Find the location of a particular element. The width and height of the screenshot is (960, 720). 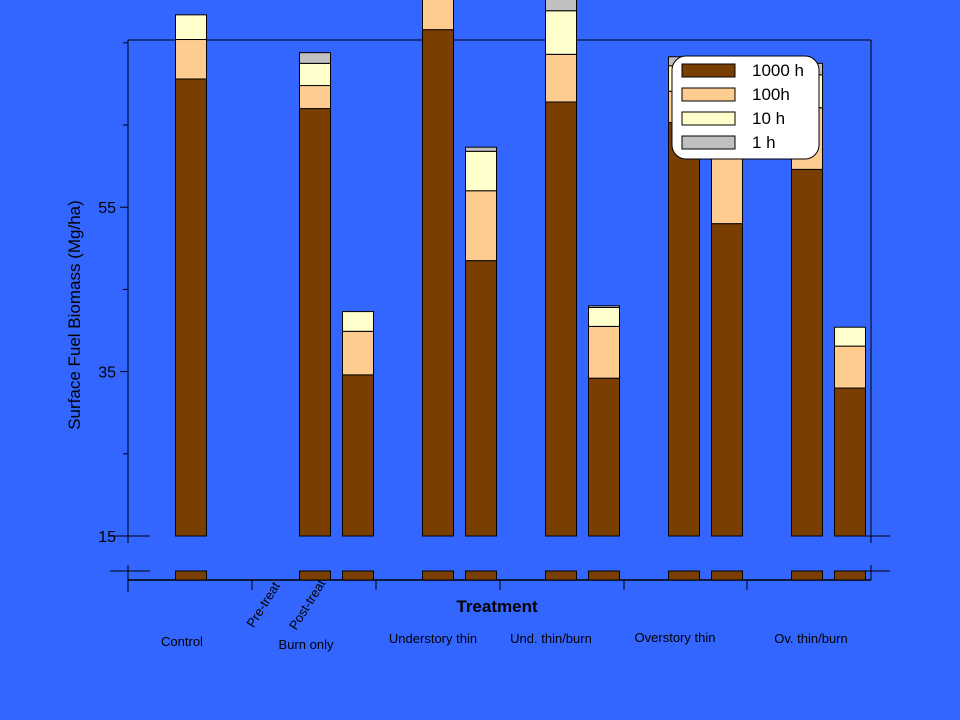

legend-label: 100h is located at coordinates (771, 94).